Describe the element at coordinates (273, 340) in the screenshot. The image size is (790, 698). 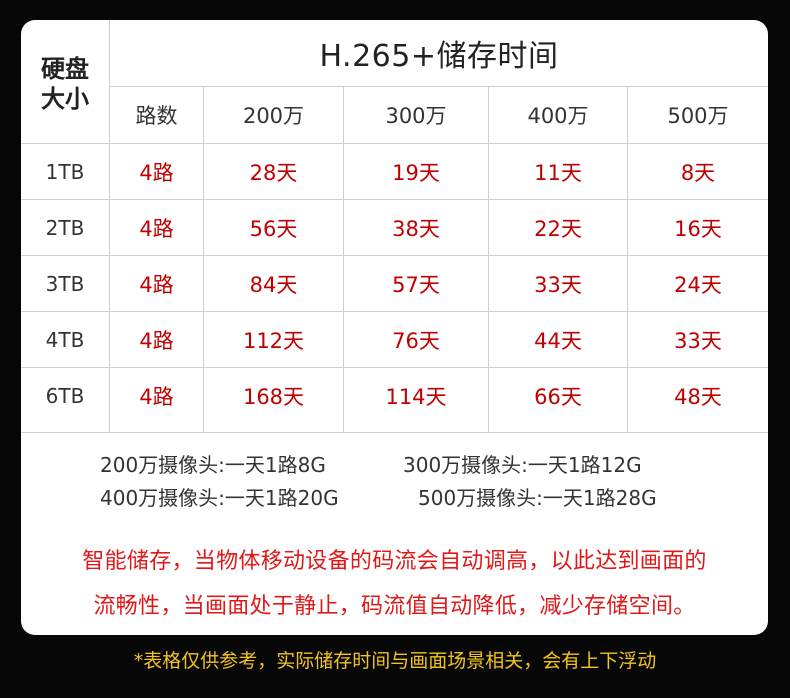
I see `table-cell-days: 112天` at that location.